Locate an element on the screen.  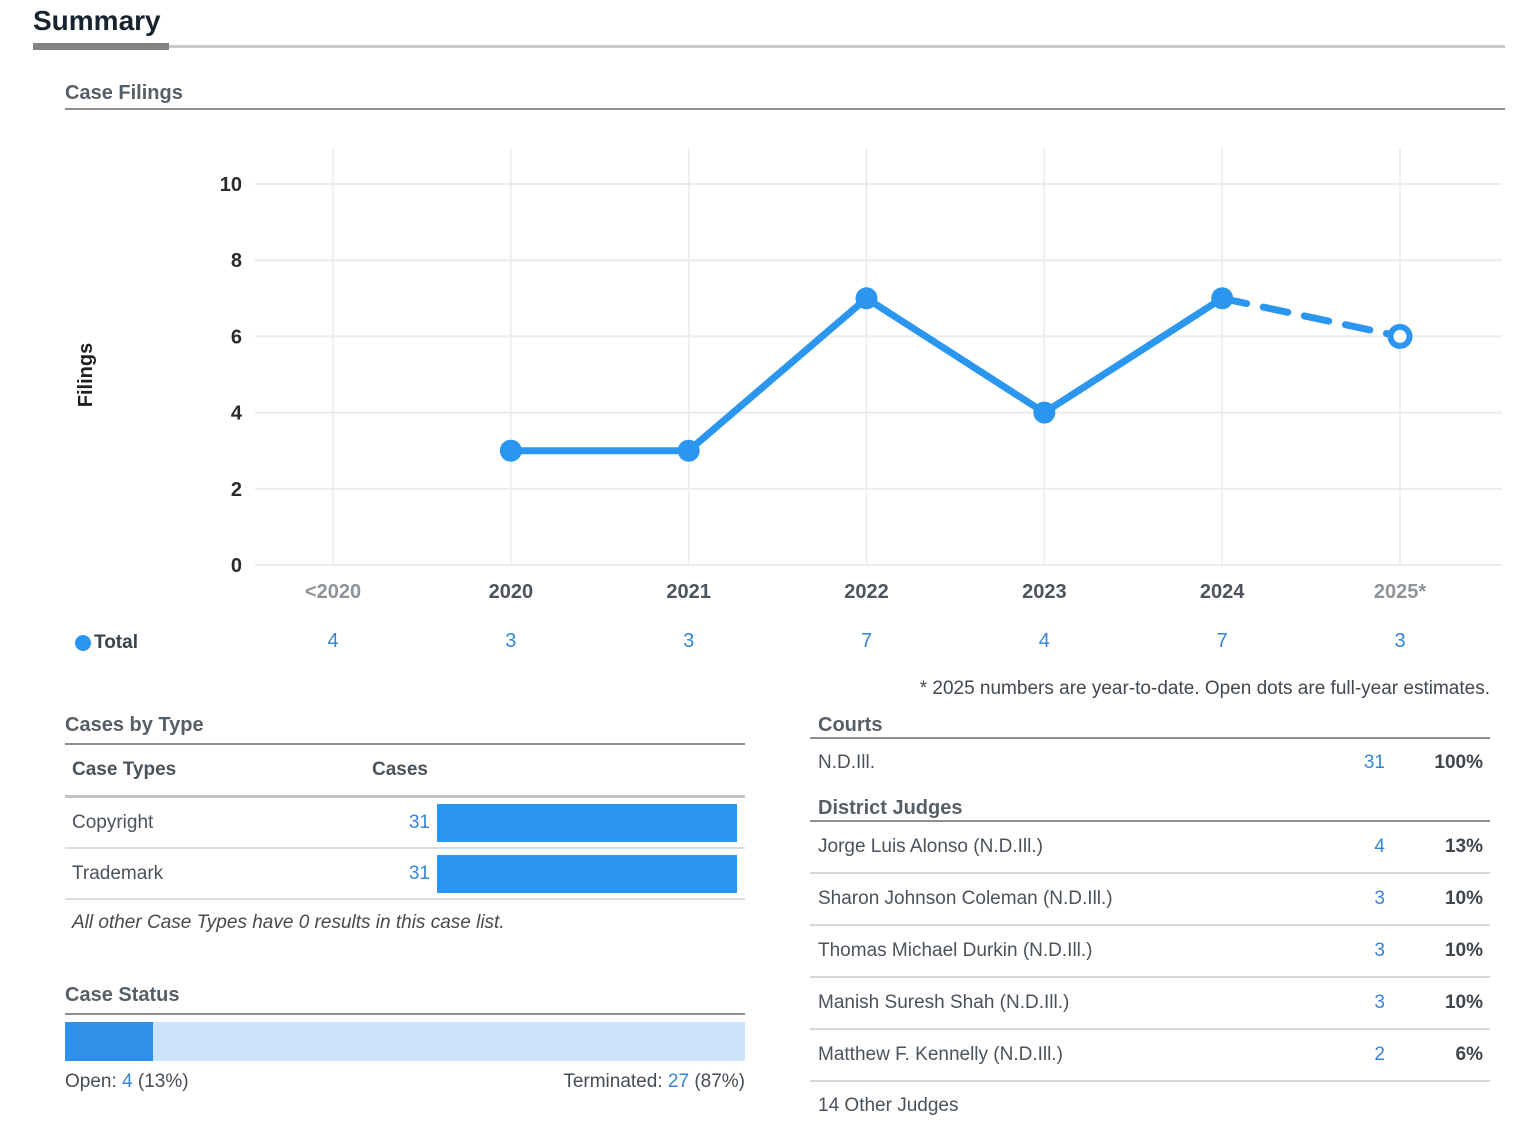
y-axis-tick-label: 0 is located at coordinates (236, 566).